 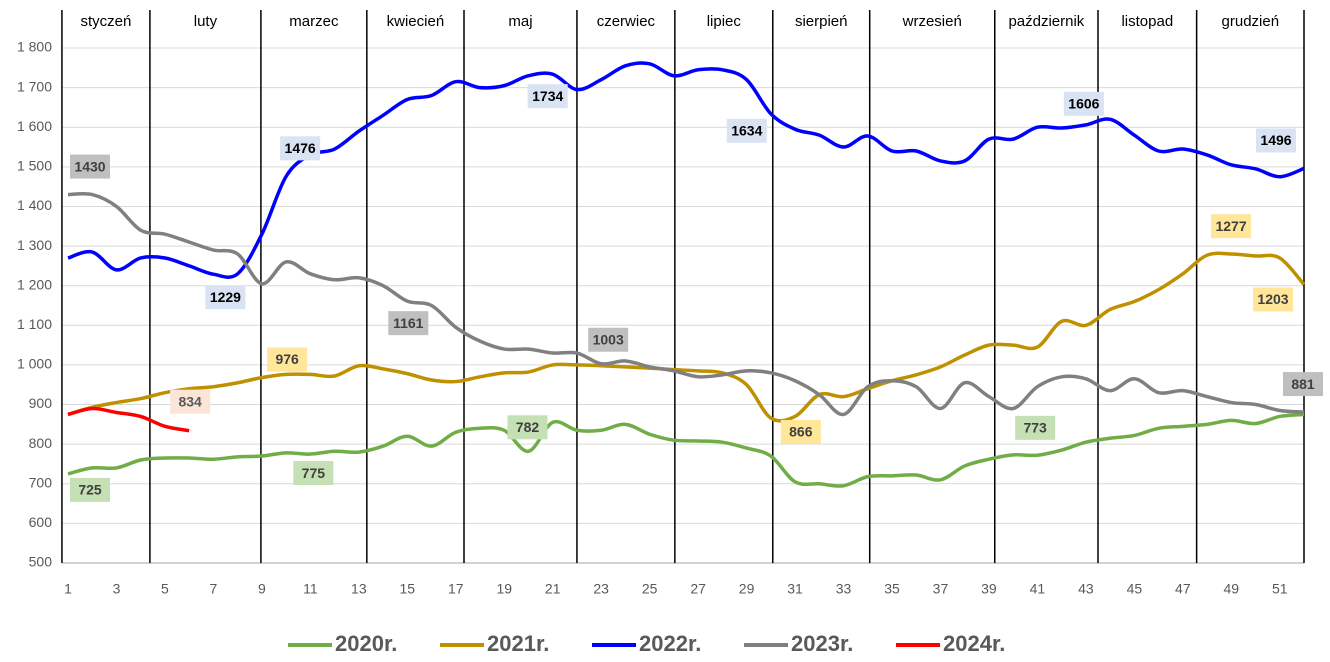 I want to click on data-label: 725, so click(x=90, y=490).